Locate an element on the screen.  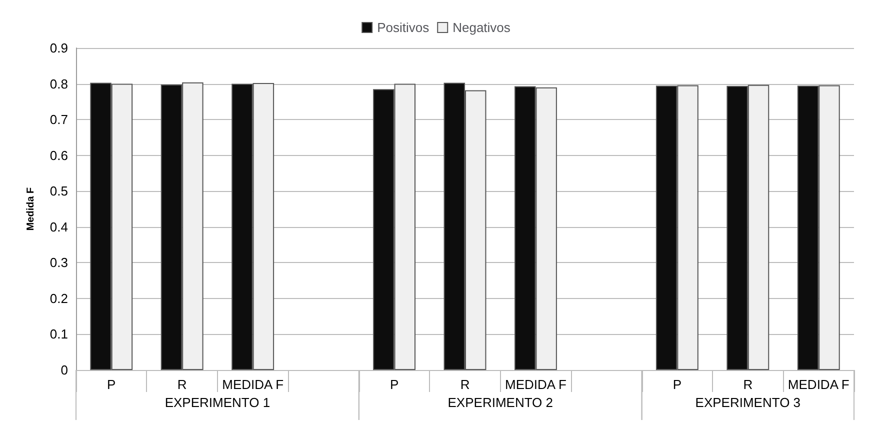
y-tick-label: 0.3 is located at coordinates (59, 262).